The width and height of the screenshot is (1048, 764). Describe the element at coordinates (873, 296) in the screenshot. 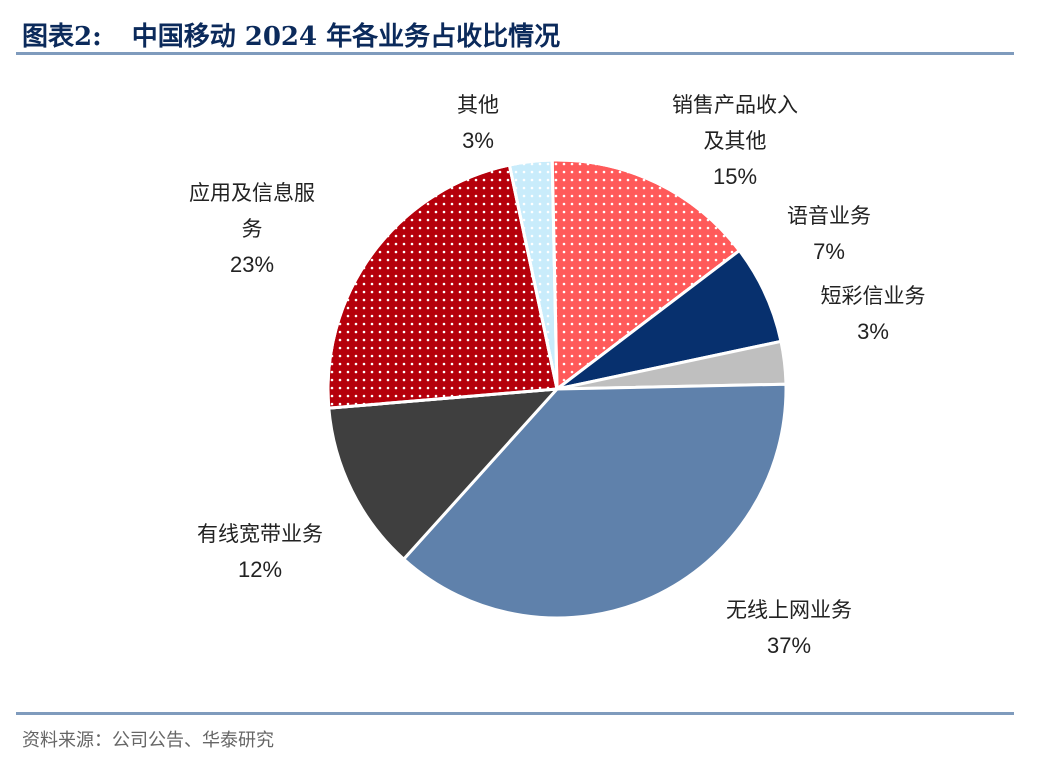

I see `slice-label-text: 短彩信业务` at that location.